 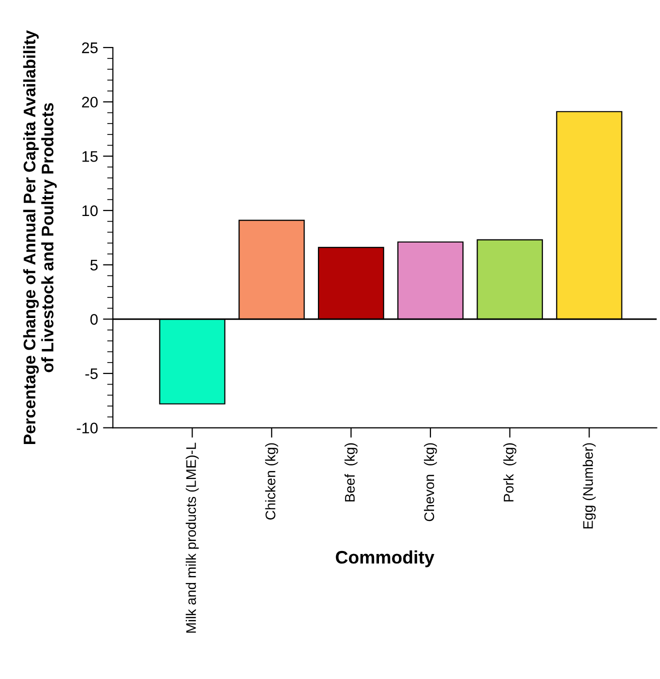 What do you see at coordinates (40, 237) in the screenshot?
I see `y-axis-title: Percentage Change of Annual Per Capita Availability of Livestock and Poultry Products` at bounding box center [40, 237].